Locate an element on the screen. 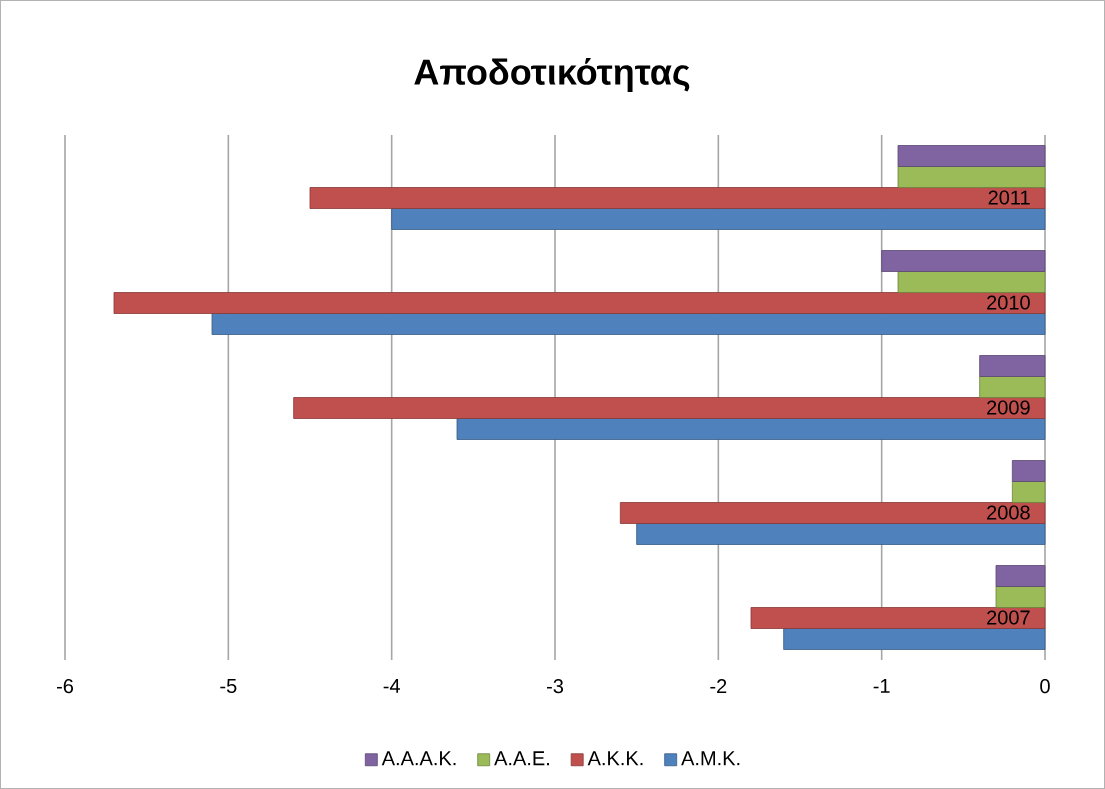 The height and width of the screenshot is (789, 1105). legend-label: Α.Μ.Κ. is located at coordinates (710, 758).